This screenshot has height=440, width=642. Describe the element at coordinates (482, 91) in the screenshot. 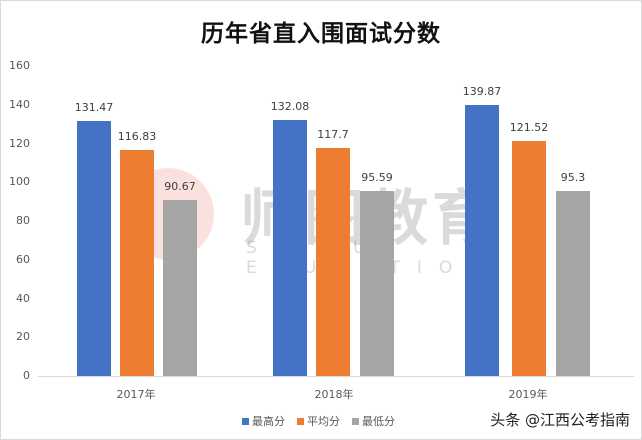

I see `data-label: 139.87` at that location.